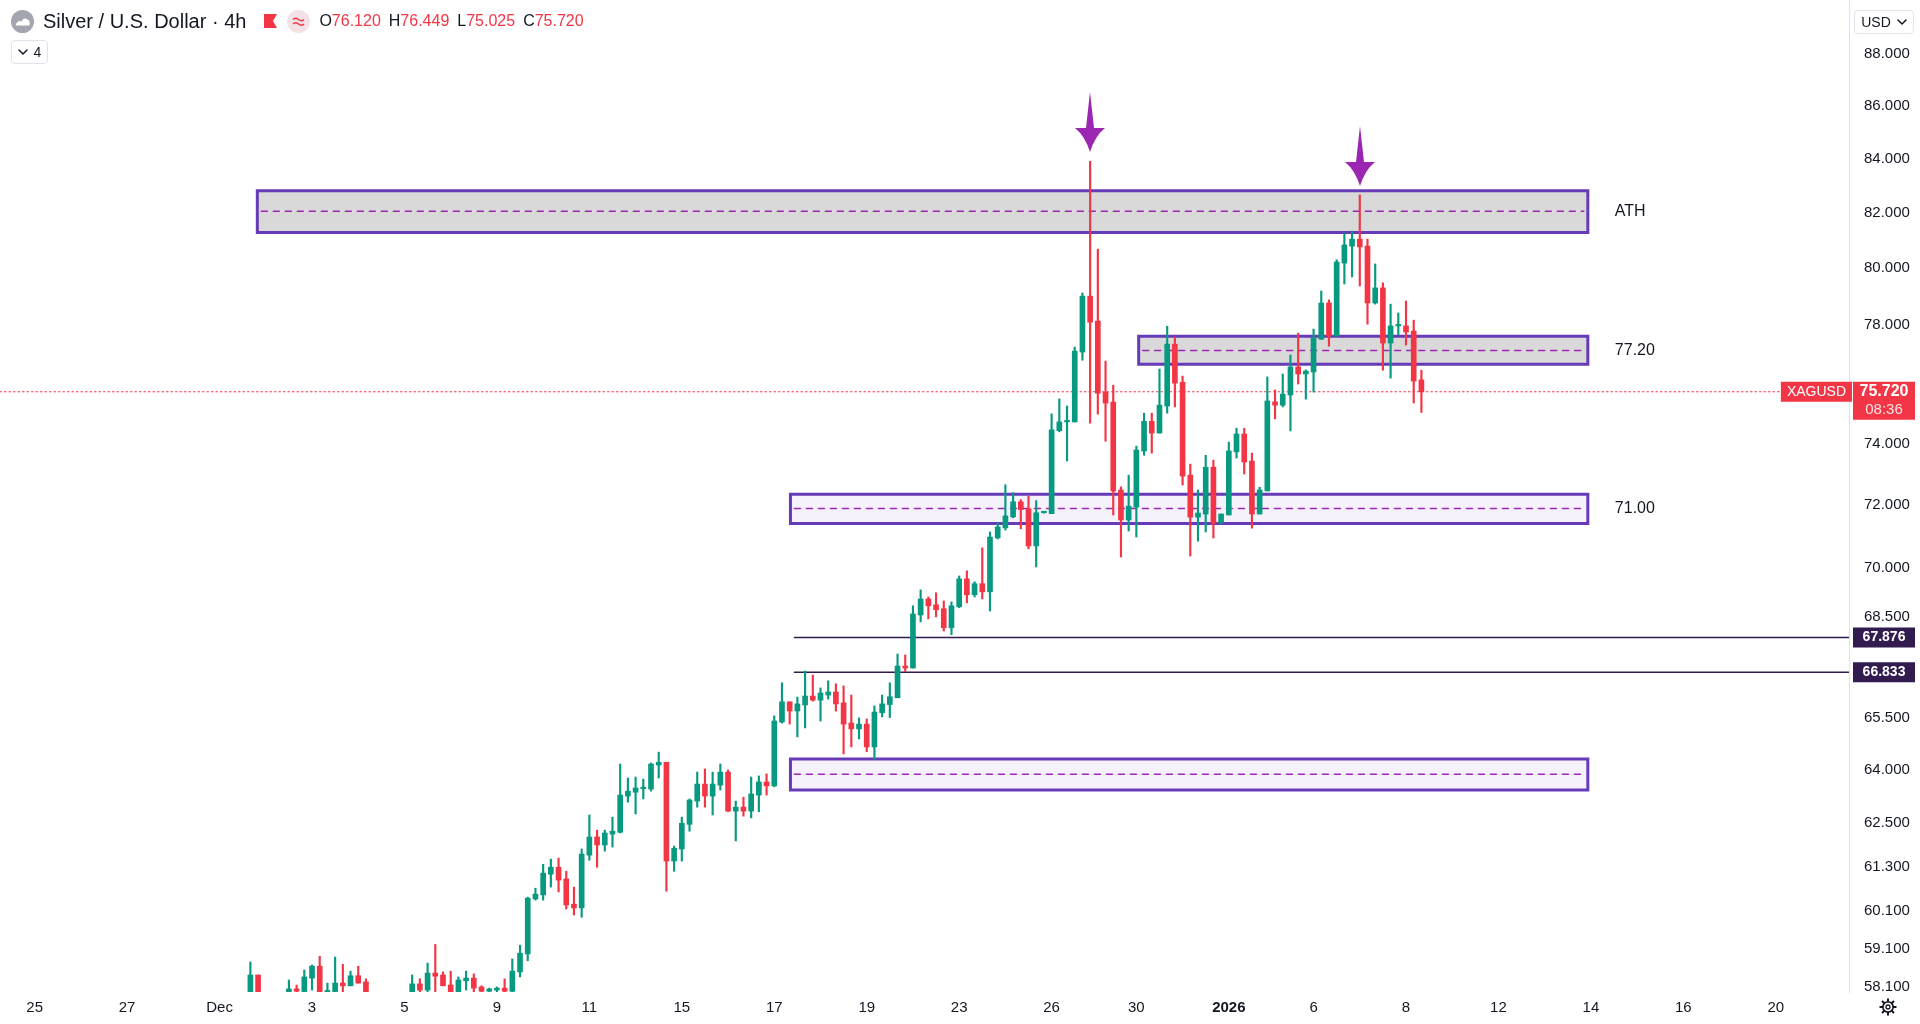 This screenshot has height=1024, width=1920. Describe the element at coordinates (1887, 504) in the screenshot. I see `y-tick-label: 72.000` at that location.